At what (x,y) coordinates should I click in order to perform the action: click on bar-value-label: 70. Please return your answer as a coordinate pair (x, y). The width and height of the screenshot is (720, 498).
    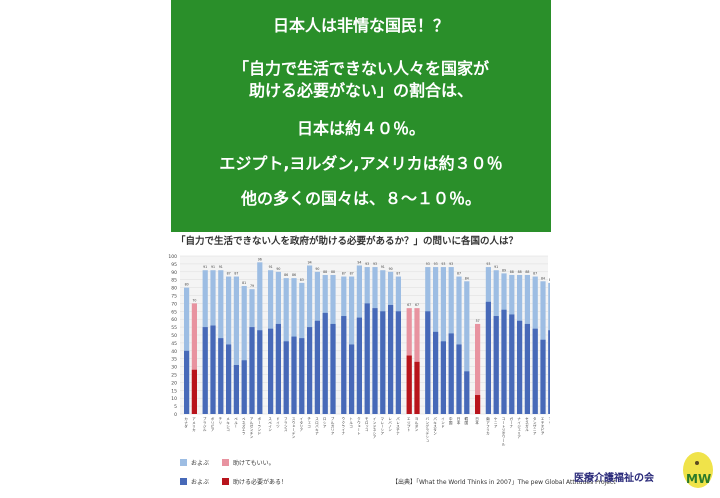
    Looking at the image, I should click on (194, 300).